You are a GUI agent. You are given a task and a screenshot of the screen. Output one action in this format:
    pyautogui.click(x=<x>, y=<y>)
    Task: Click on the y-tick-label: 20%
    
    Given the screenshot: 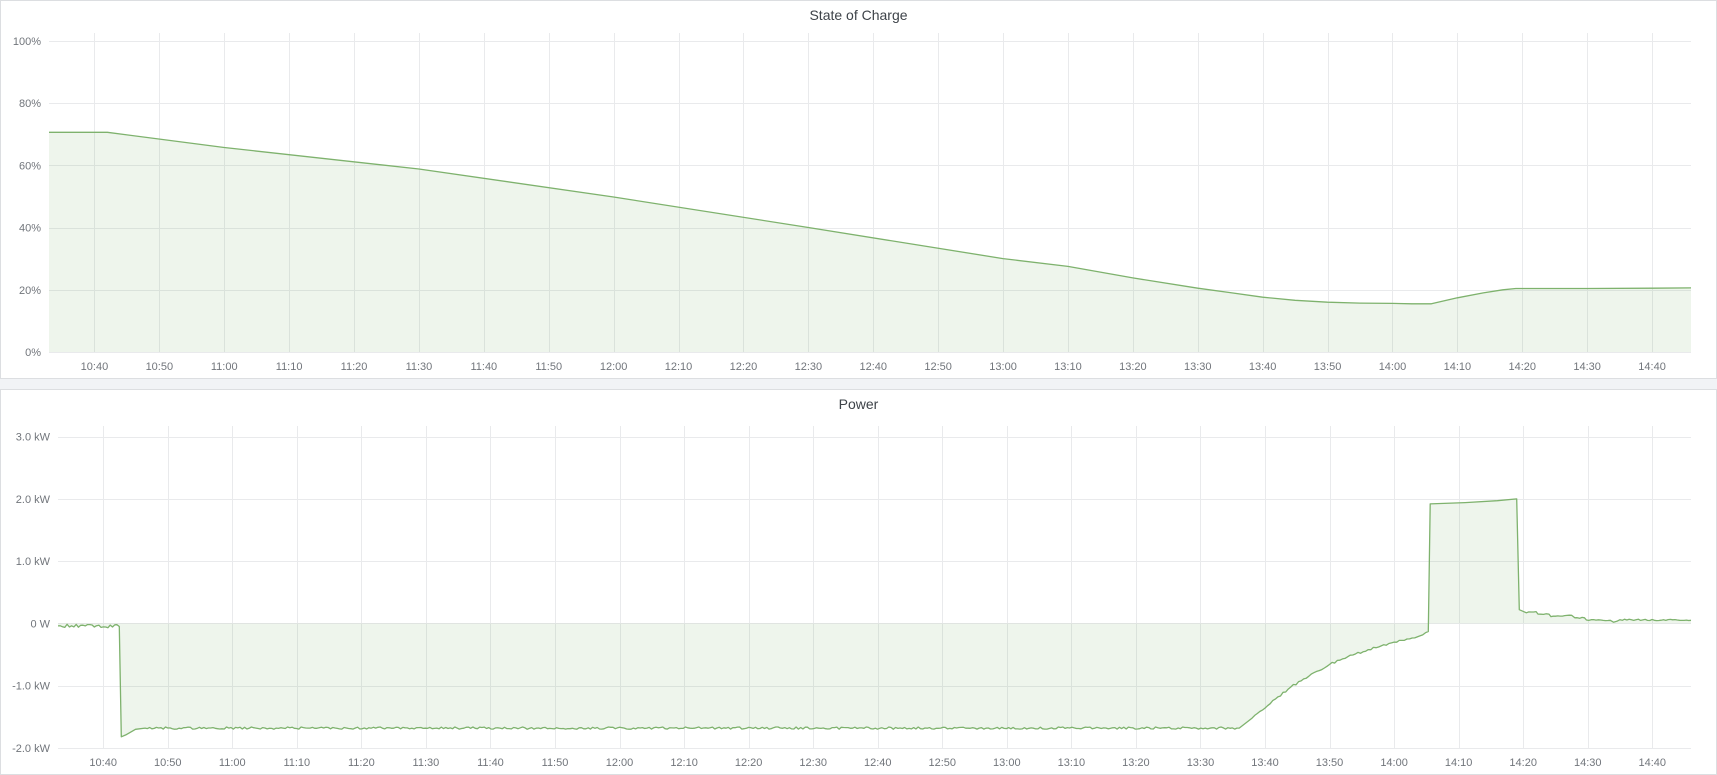 What is the action you would take?
    pyautogui.click(x=30, y=291)
    